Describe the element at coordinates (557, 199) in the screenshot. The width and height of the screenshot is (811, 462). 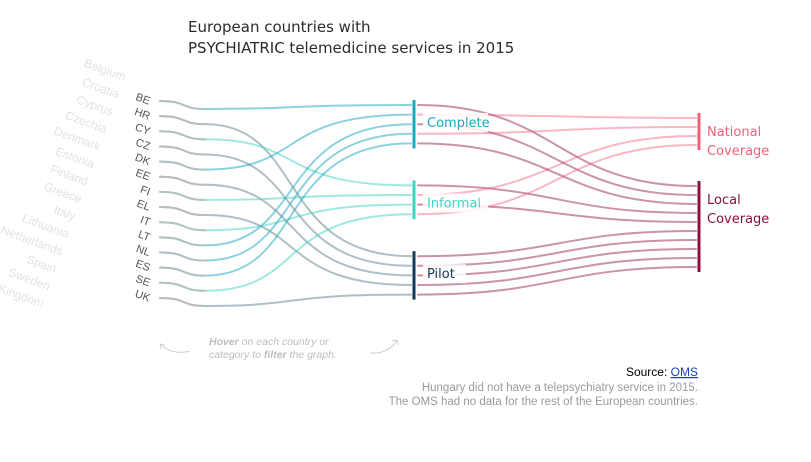
I see `flow-cy-to-local-coverage` at that location.